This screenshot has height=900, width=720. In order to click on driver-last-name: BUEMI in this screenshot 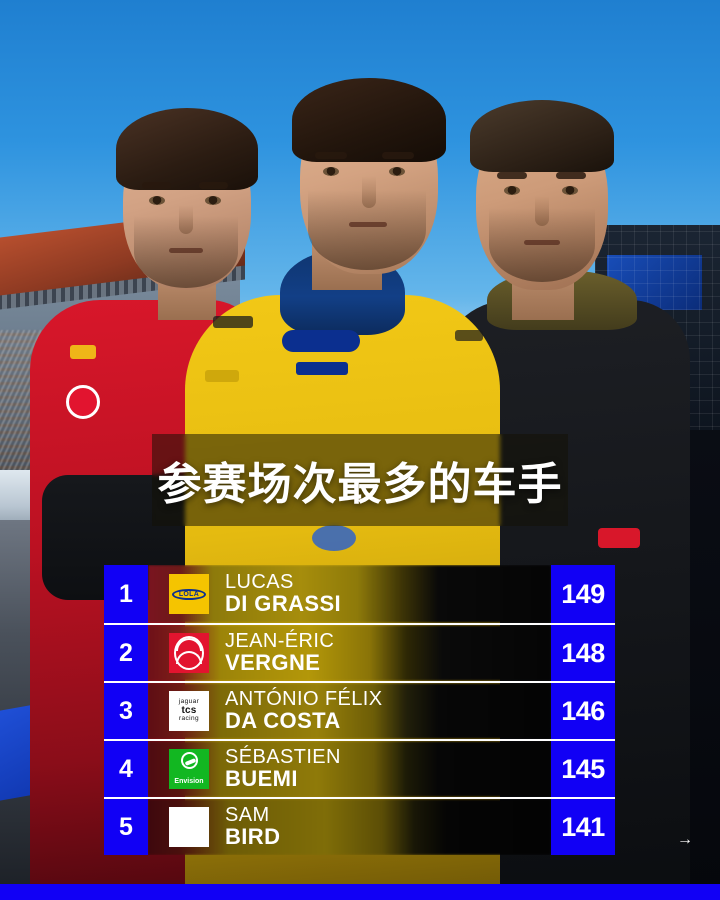, I will do `click(261, 778)`.